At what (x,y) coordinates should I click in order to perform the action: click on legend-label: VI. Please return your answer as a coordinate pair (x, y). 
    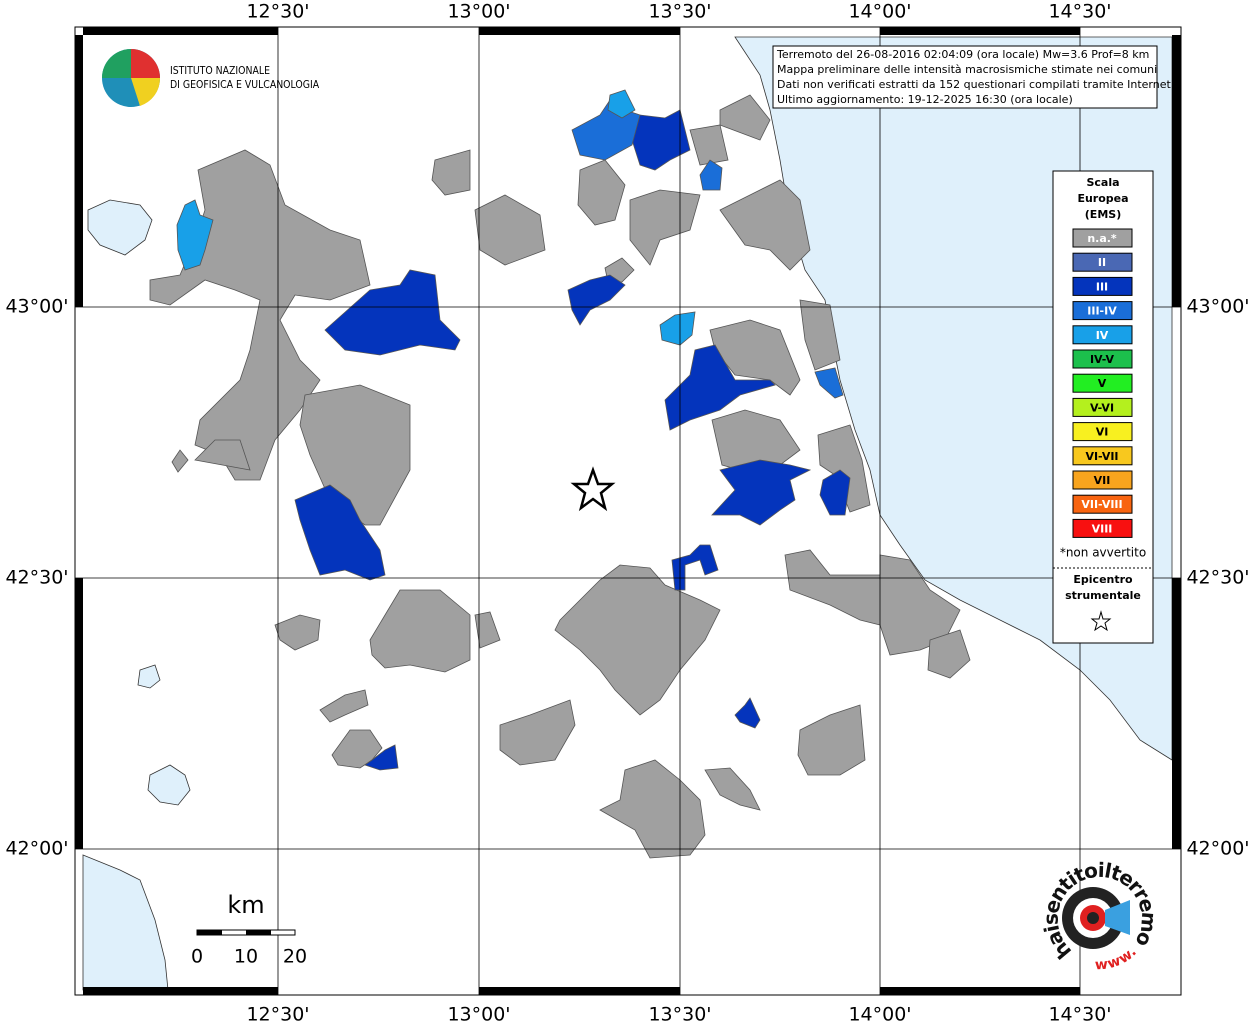
    Looking at the image, I should click on (1102, 432).